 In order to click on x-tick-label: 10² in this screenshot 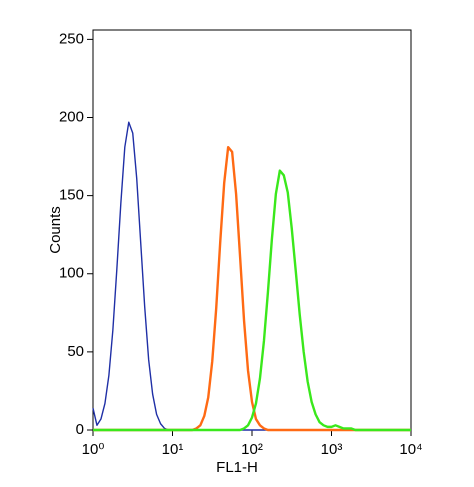, I will do `click(252, 449)`.